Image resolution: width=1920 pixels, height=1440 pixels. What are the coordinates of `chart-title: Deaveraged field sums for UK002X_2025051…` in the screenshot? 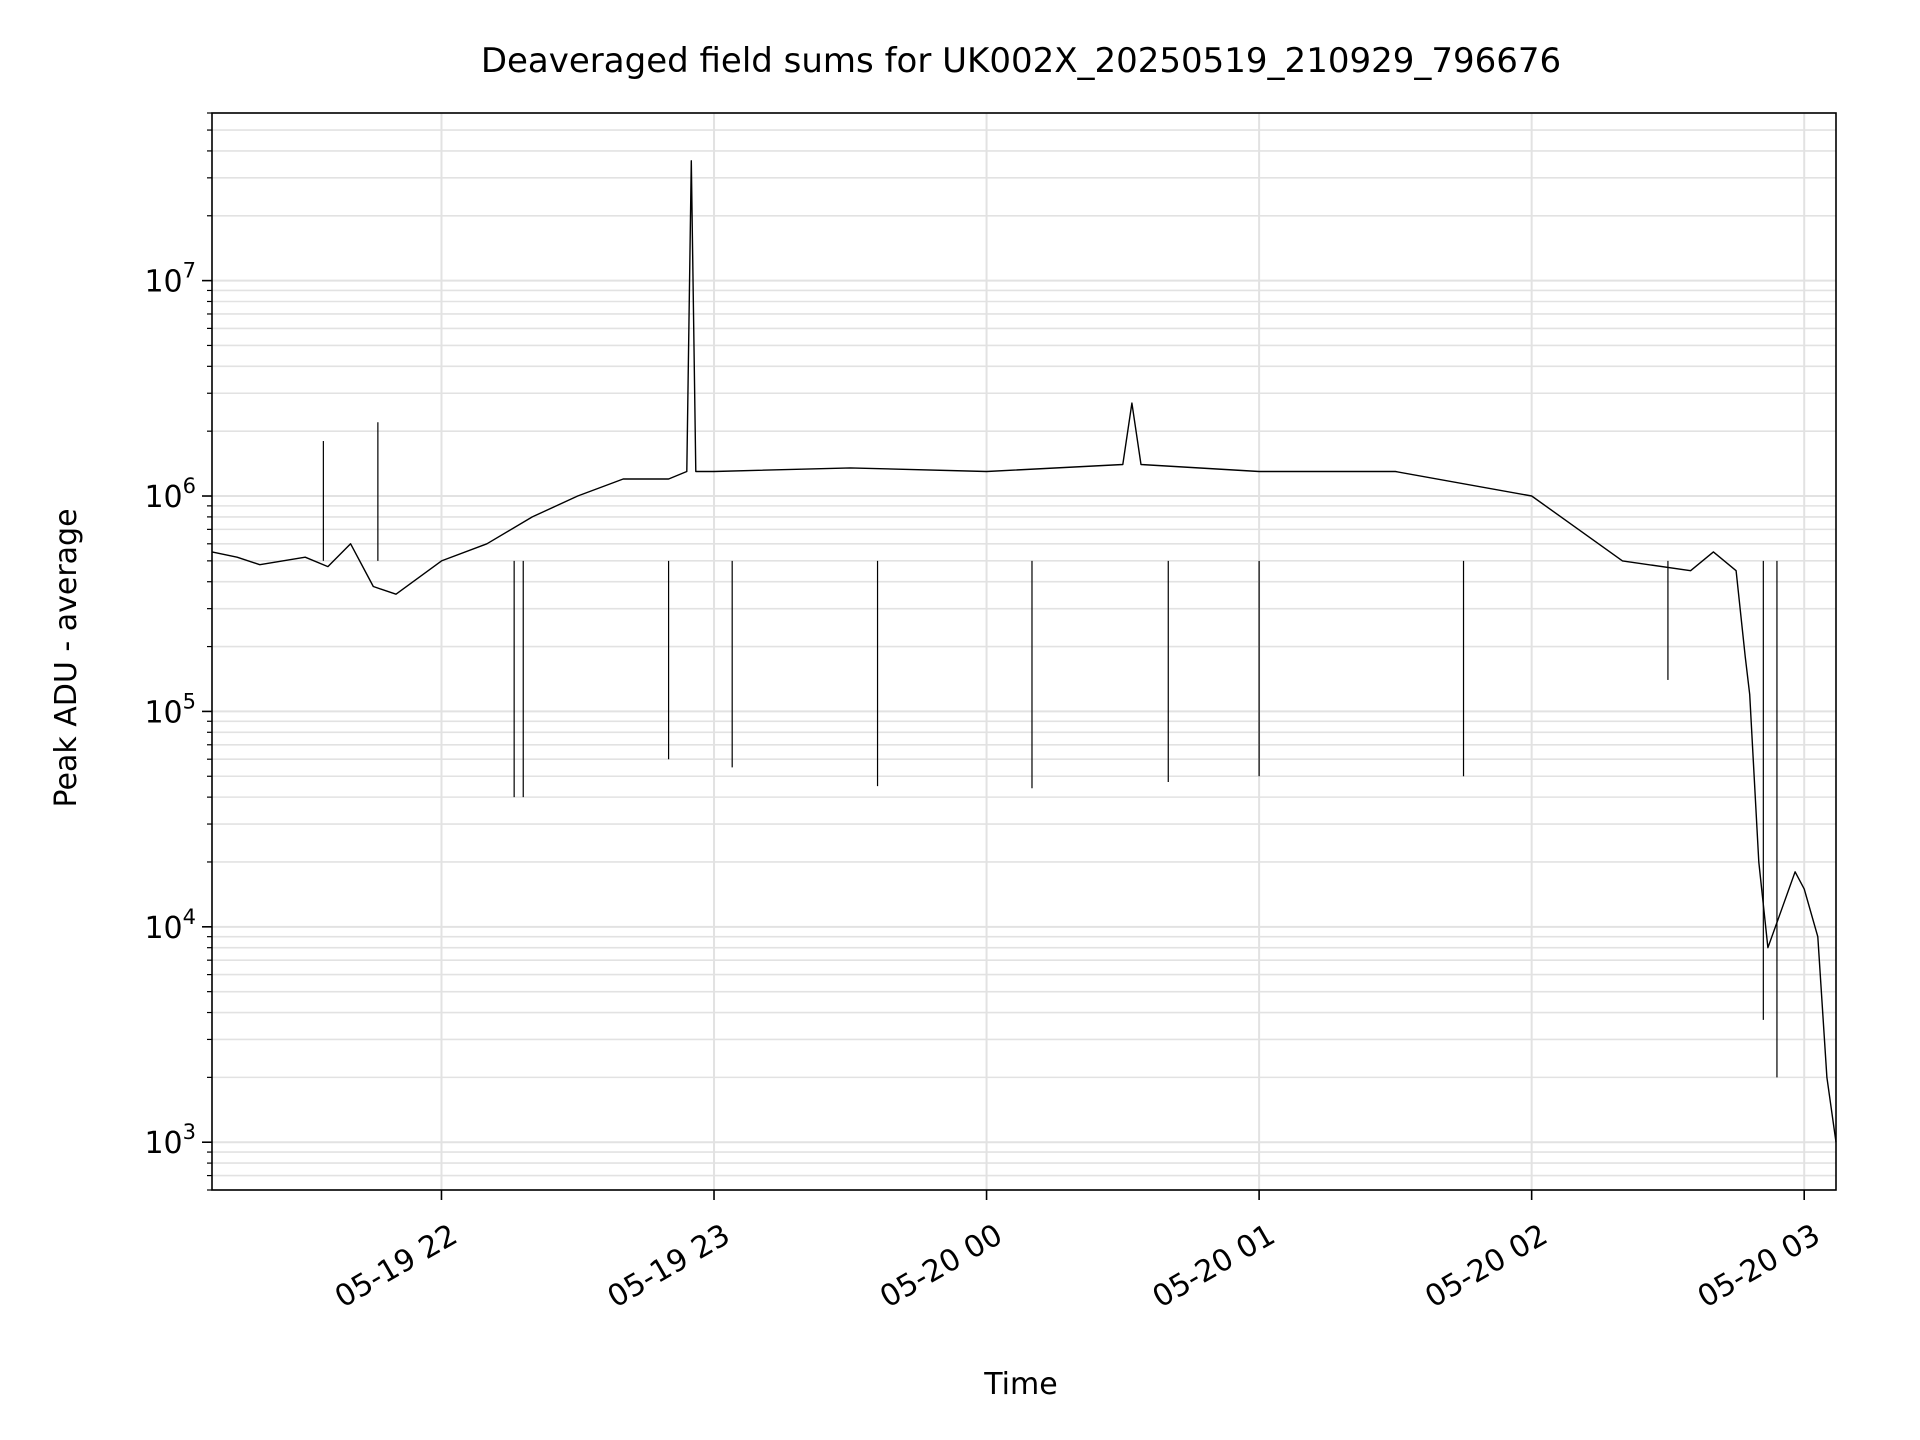 It's located at (1021, 61).